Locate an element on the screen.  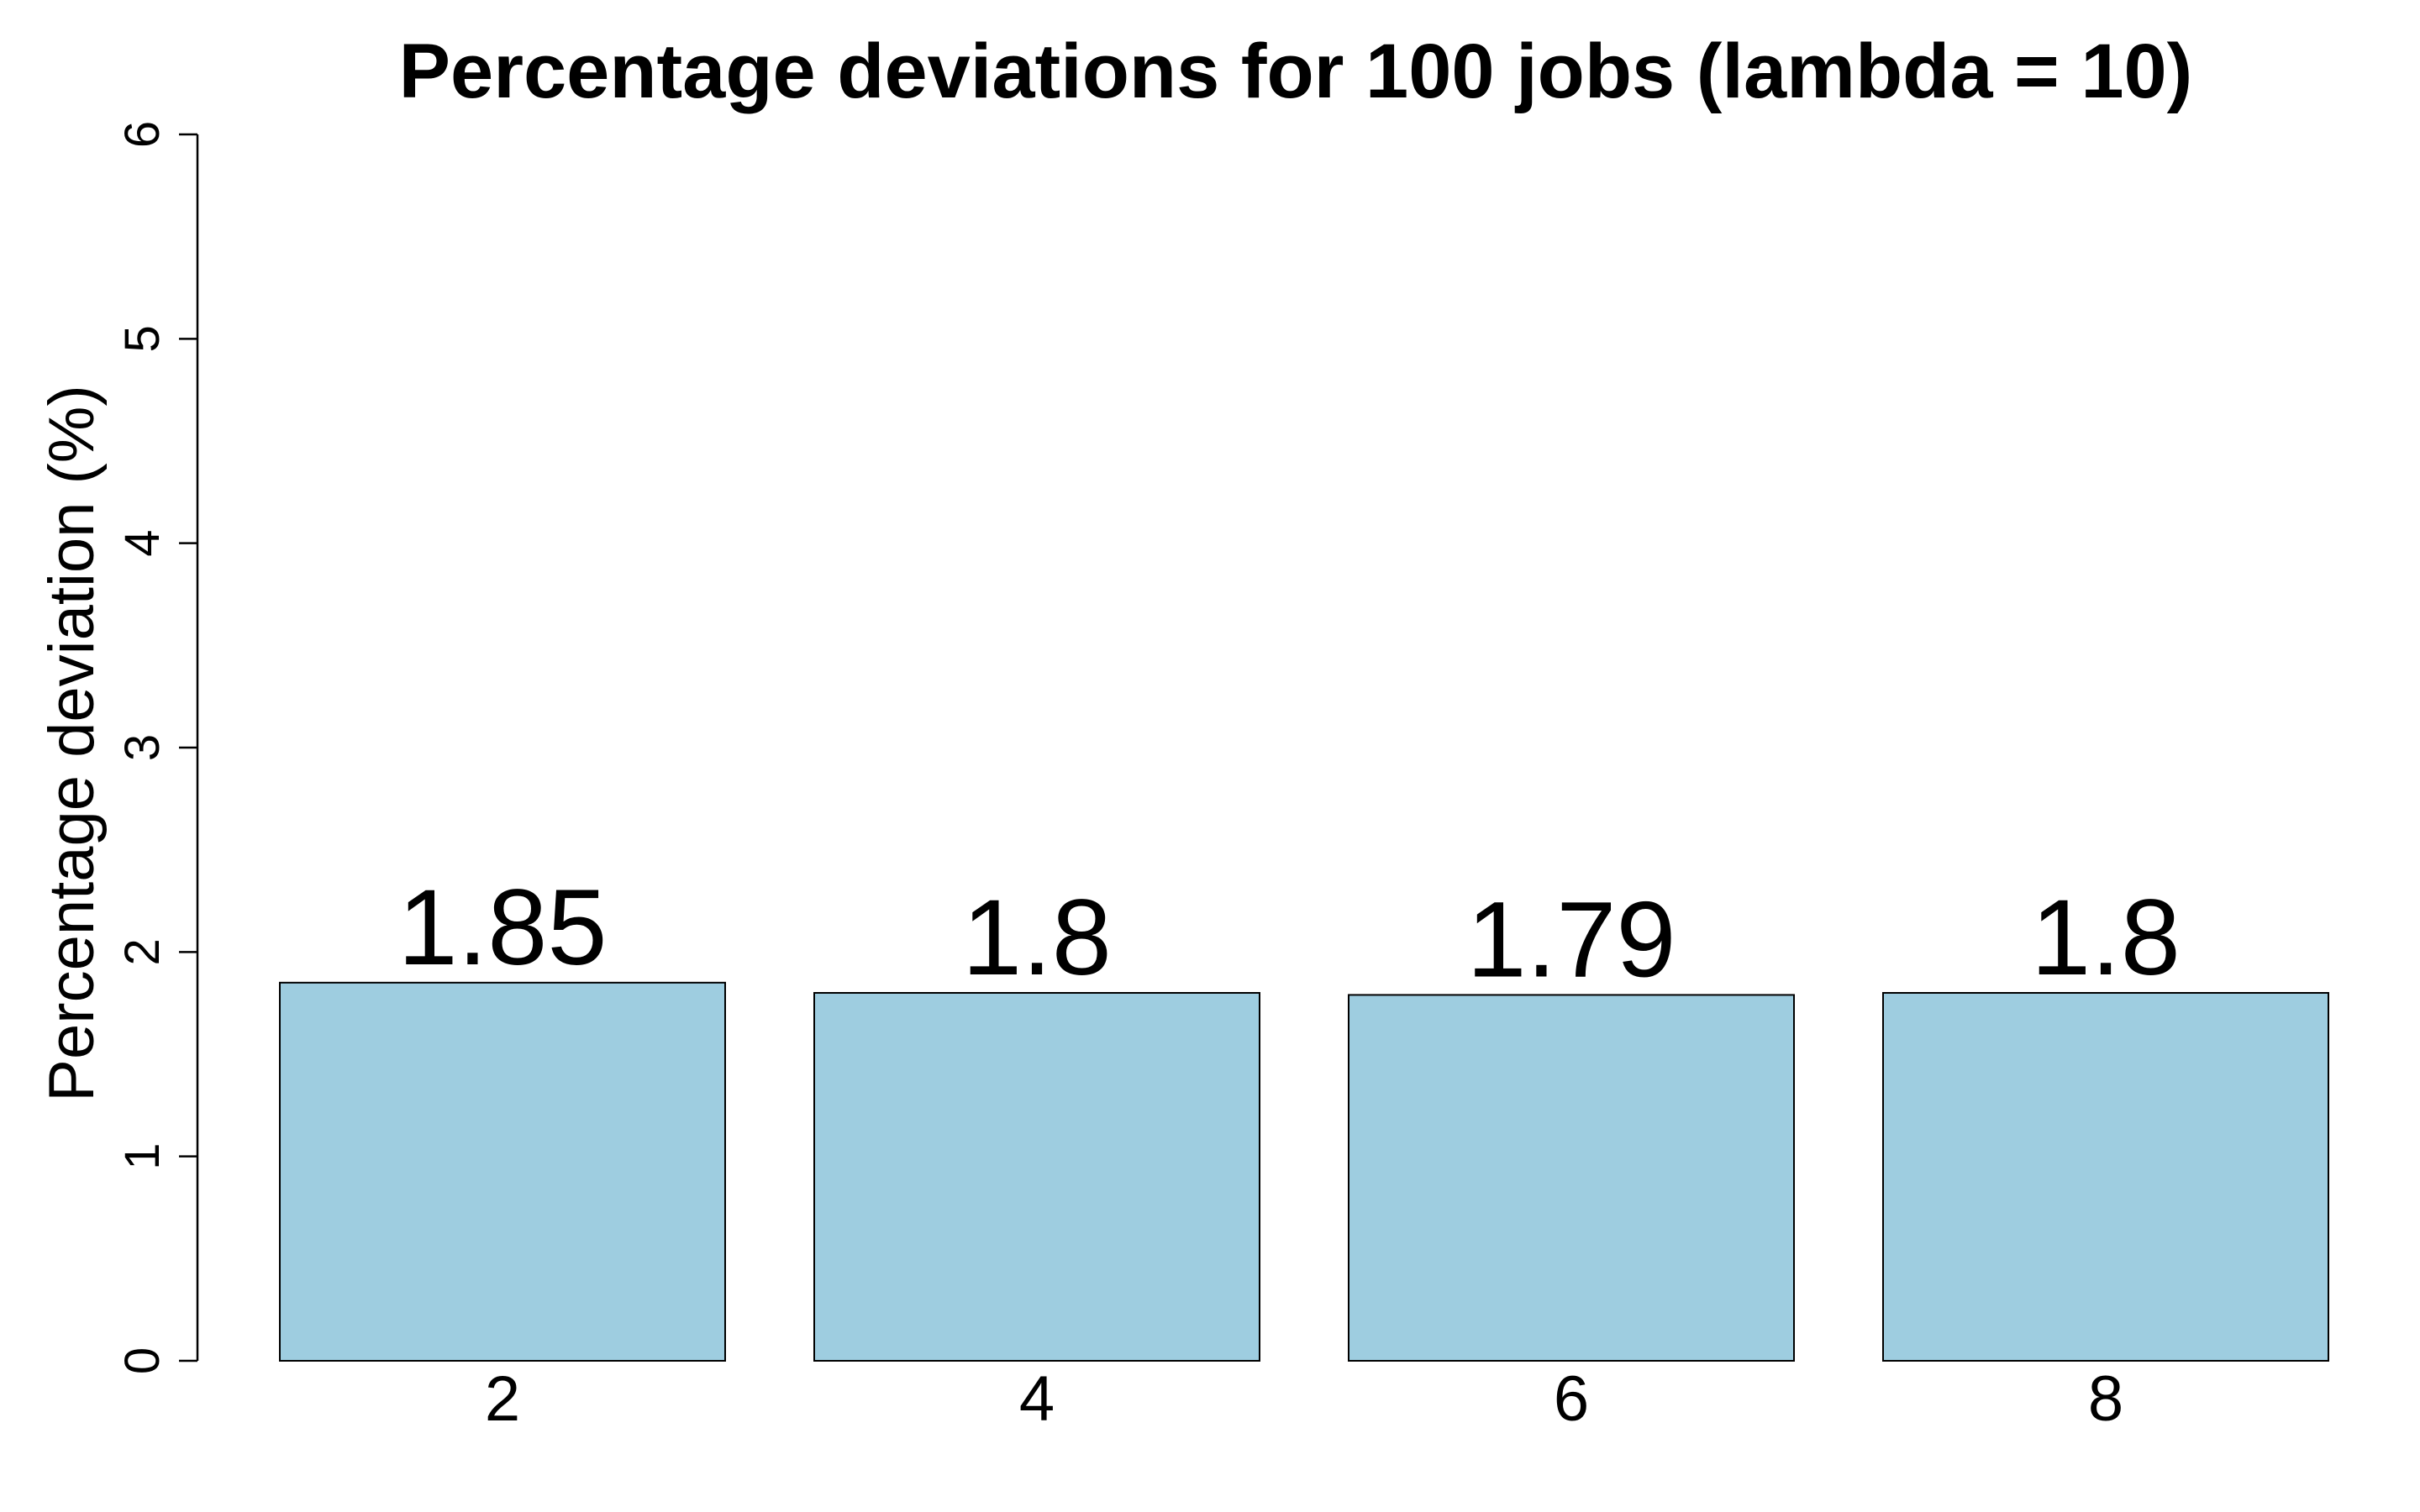
x-axis-tick-labels: 2 4 6 8 is located at coordinates (1304, 1399).